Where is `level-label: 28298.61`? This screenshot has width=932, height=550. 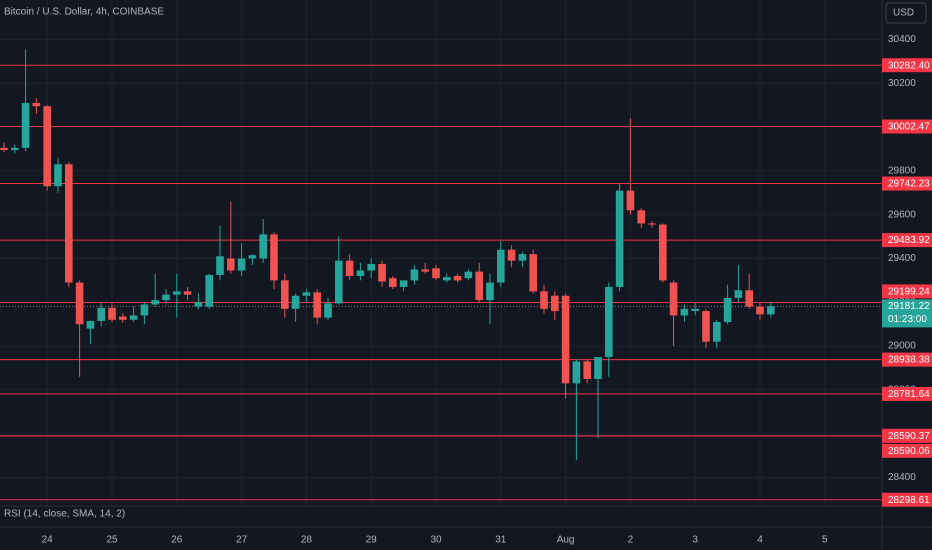
level-label: 28298.61 is located at coordinates (909, 500).